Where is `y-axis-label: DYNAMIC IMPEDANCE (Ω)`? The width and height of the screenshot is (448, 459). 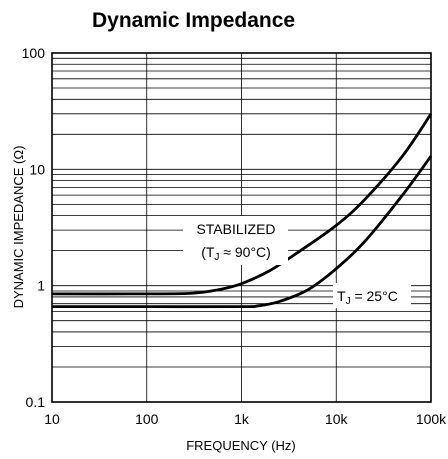 y-axis-label: DYNAMIC IMPEDANCE (Ω) is located at coordinates (18, 227).